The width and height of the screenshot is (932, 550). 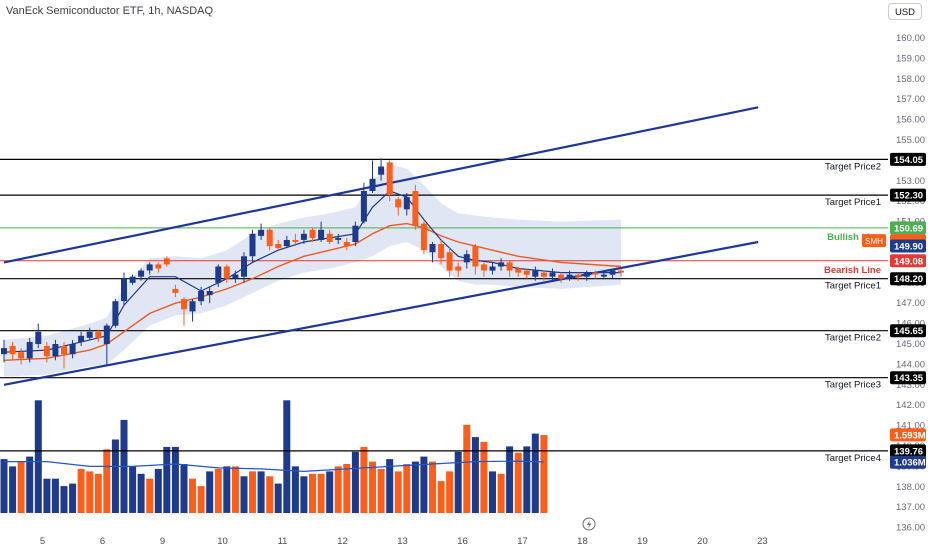 What do you see at coordinates (283, 541) in the screenshot?
I see `x-tick-label: 11` at bounding box center [283, 541].